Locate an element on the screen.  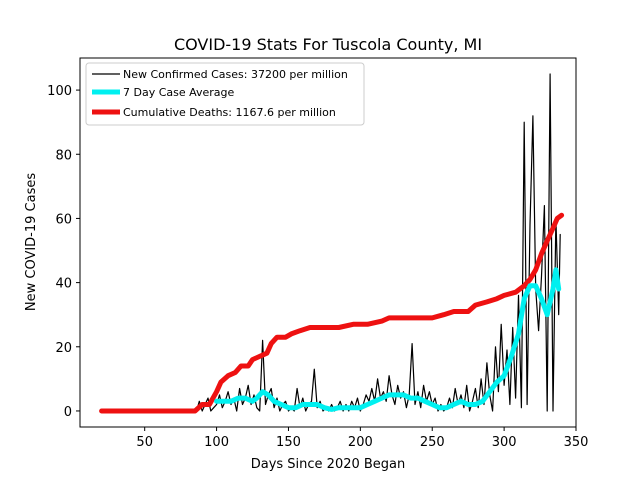
x-axis-ticks: 50 100 150 200 250 300 350 is located at coordinates (362, 438).